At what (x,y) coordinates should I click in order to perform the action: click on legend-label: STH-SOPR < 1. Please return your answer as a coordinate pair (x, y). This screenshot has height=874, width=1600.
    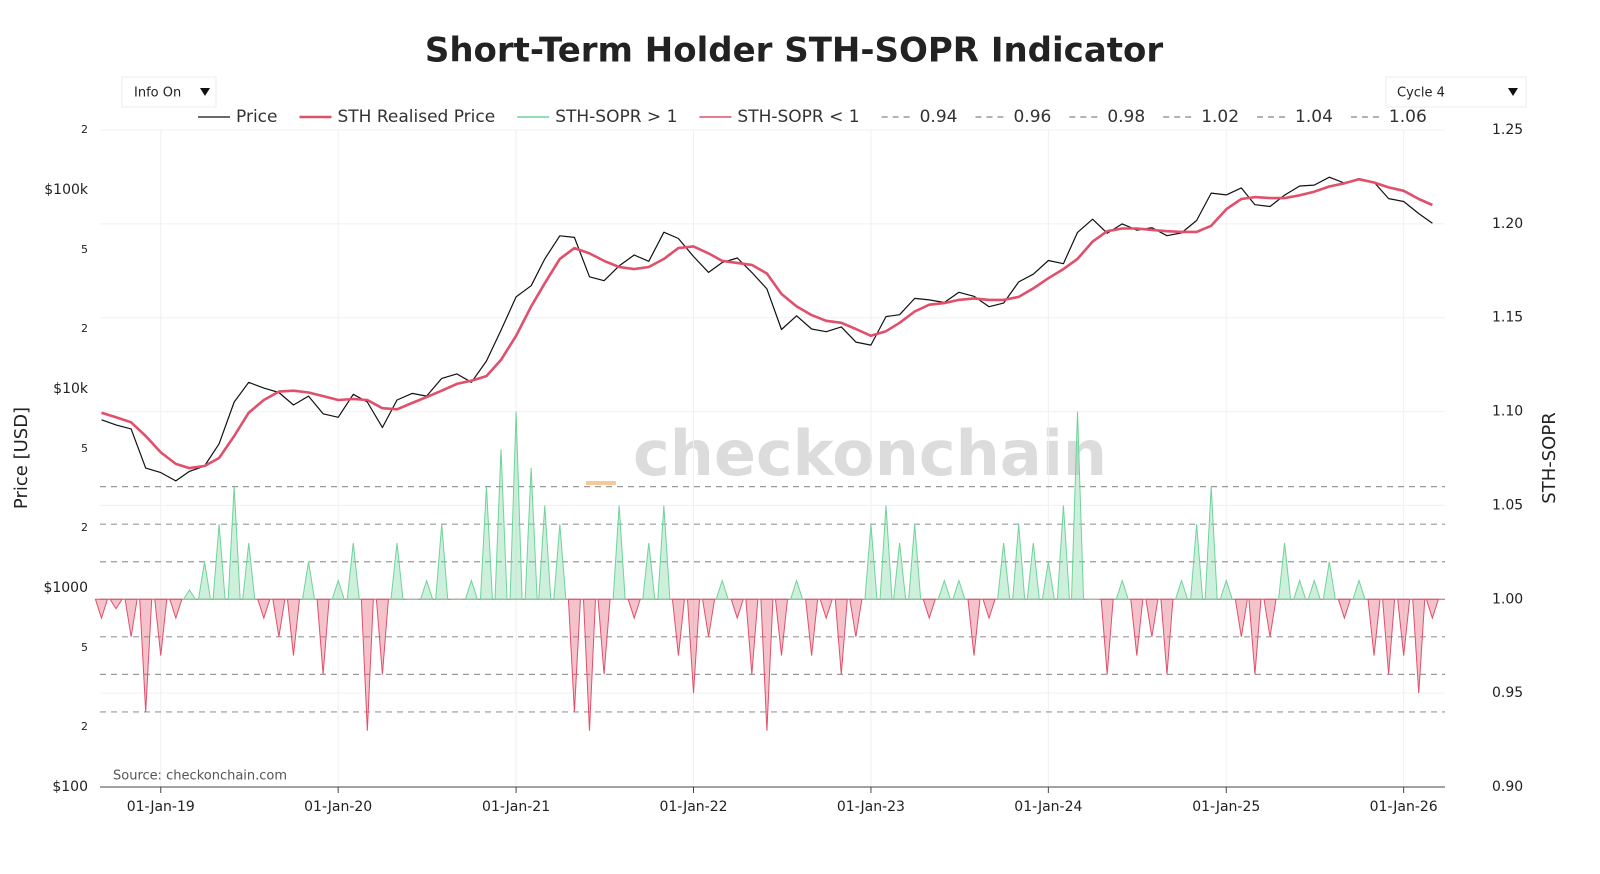
    Looking at the image, I should click on (798, 117).